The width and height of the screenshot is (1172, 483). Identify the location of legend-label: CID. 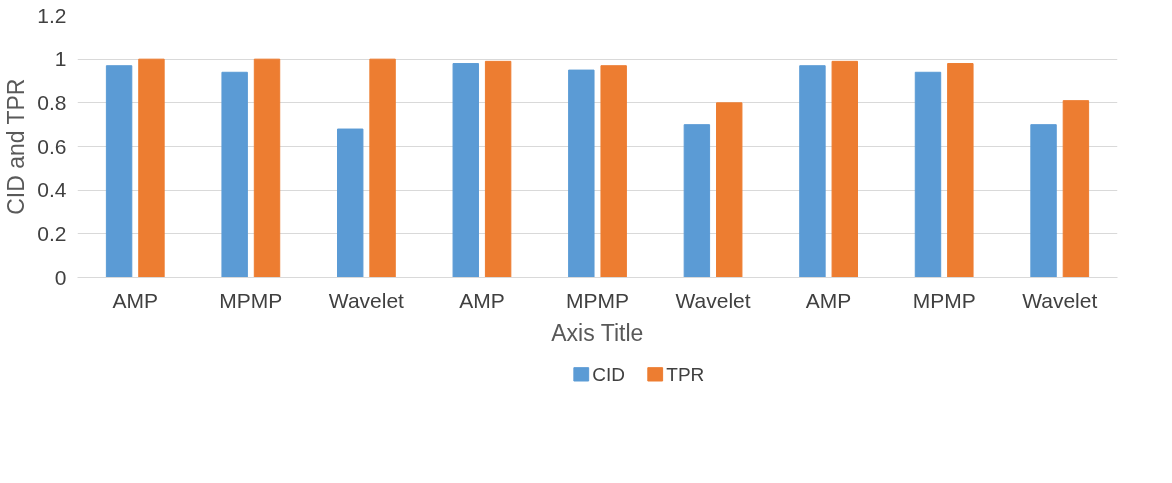
(609, 374).